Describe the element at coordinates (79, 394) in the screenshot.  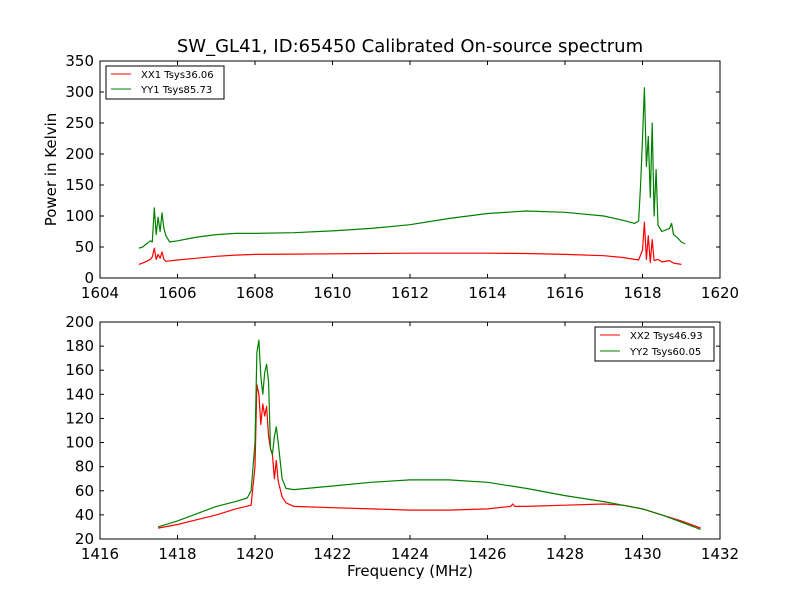
I see `y-tick-label: 140` at that location.